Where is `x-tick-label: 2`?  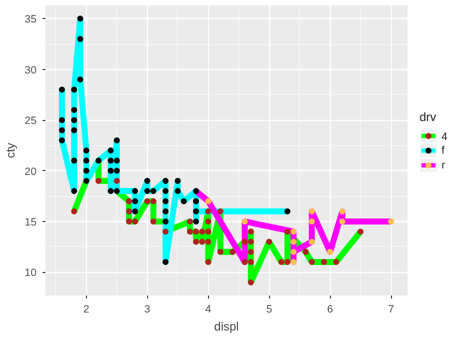 x-tick-label: 2 is located at coordinates (86, 310).